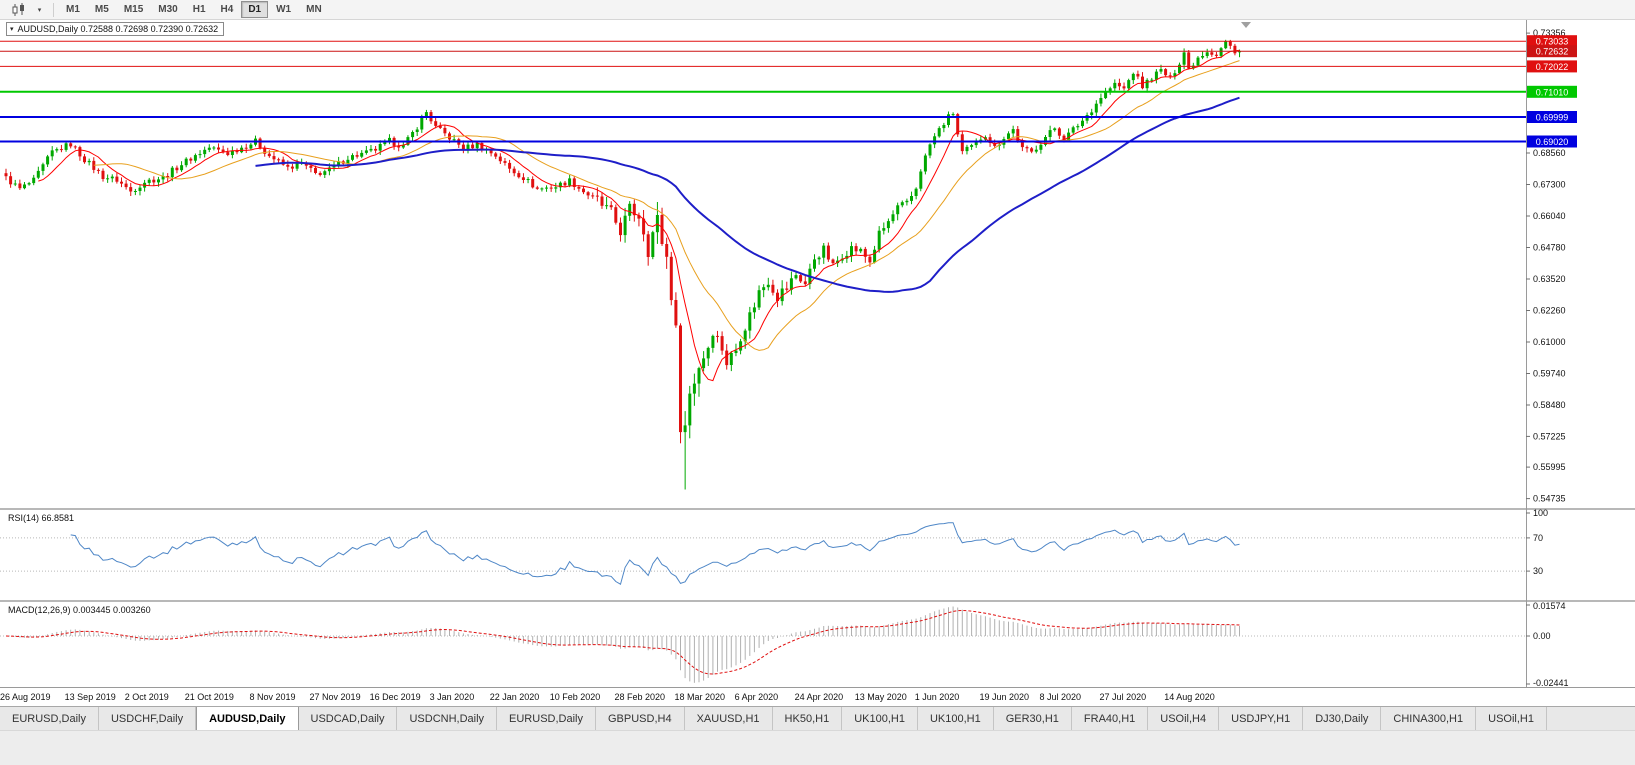 The width and height of the screenshot is (1635, 765). Describe the element at coordinates (808, 718) in the screenshot. I see `chart-tab-HK50-H1: HK50,H1` at that location.